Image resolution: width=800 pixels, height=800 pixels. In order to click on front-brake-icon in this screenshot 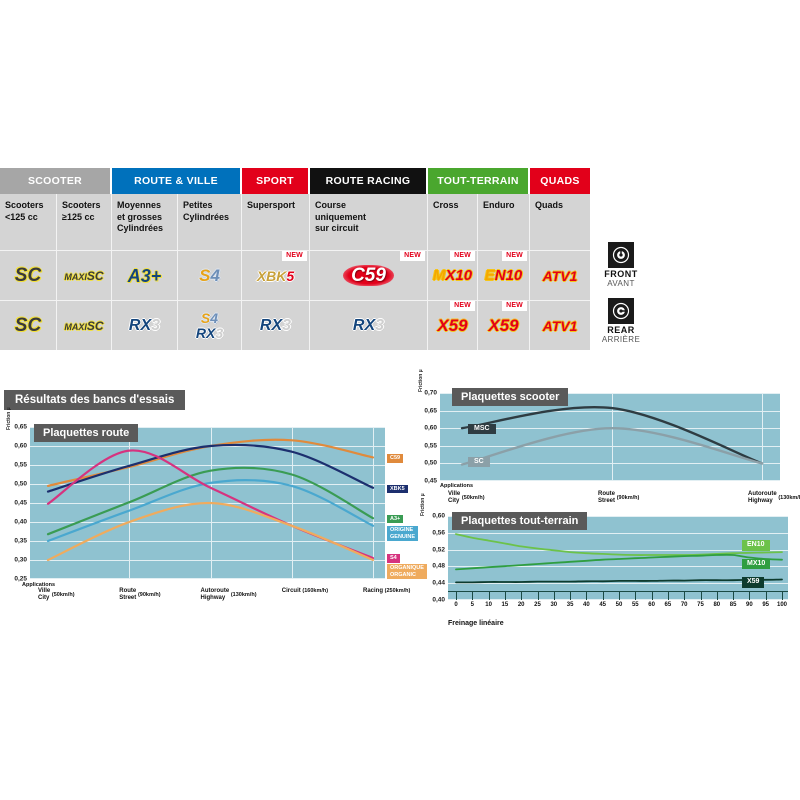, I will do `click(621, 255)`.